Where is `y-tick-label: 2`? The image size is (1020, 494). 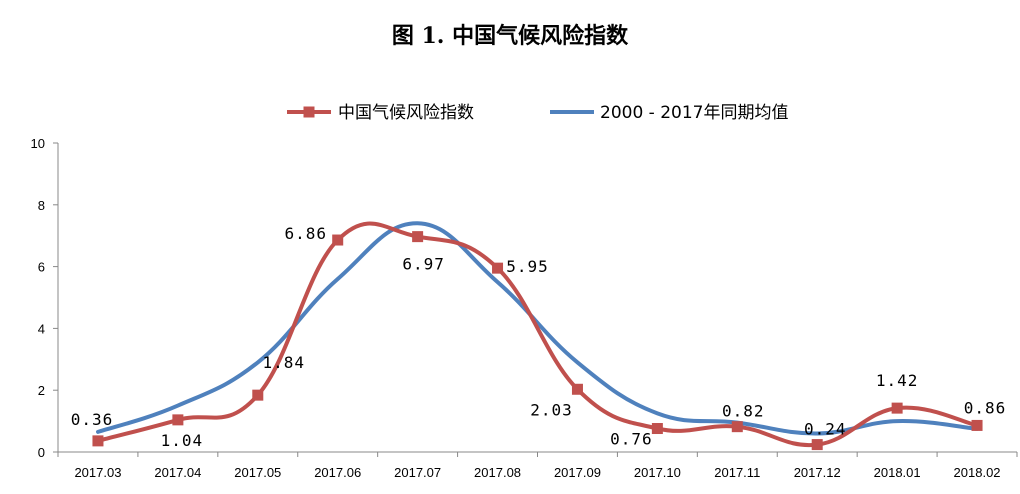 y-tick-label: 2 is located at coordinates (41, 390).